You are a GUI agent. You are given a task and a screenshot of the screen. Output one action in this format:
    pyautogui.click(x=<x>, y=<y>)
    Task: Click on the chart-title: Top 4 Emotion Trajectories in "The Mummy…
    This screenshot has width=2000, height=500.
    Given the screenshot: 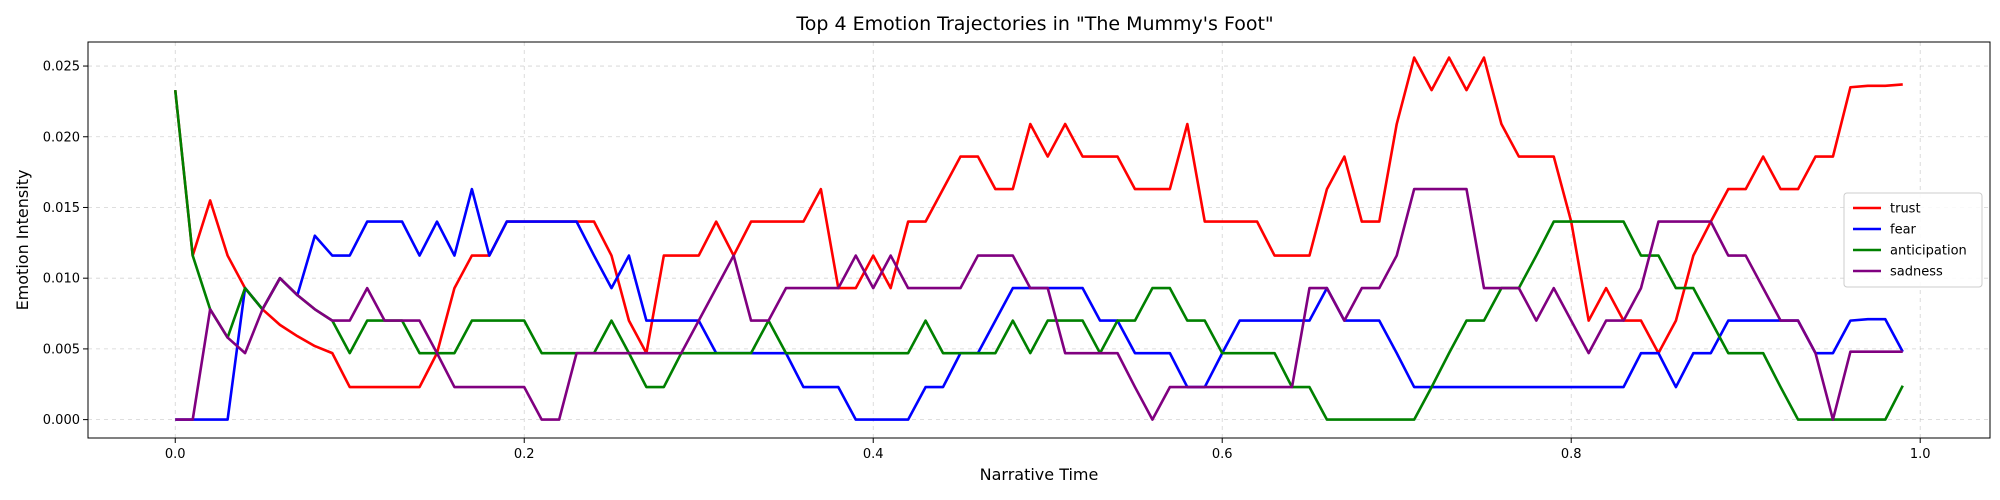 What is the action you would take?
    pyautogui.click(x=1034, y=24)
    